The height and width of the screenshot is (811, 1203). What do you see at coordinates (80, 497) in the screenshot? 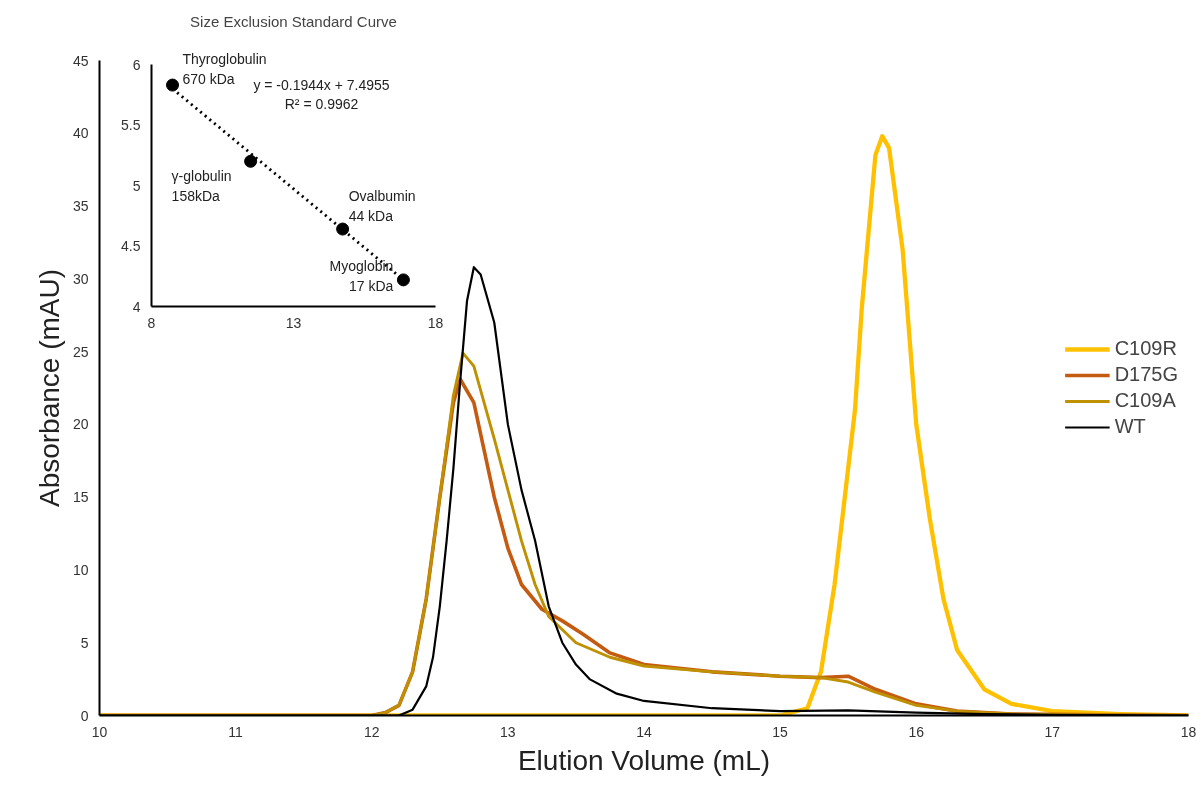
I see `y-tick-label: 15` at bounding box center [80, 497].